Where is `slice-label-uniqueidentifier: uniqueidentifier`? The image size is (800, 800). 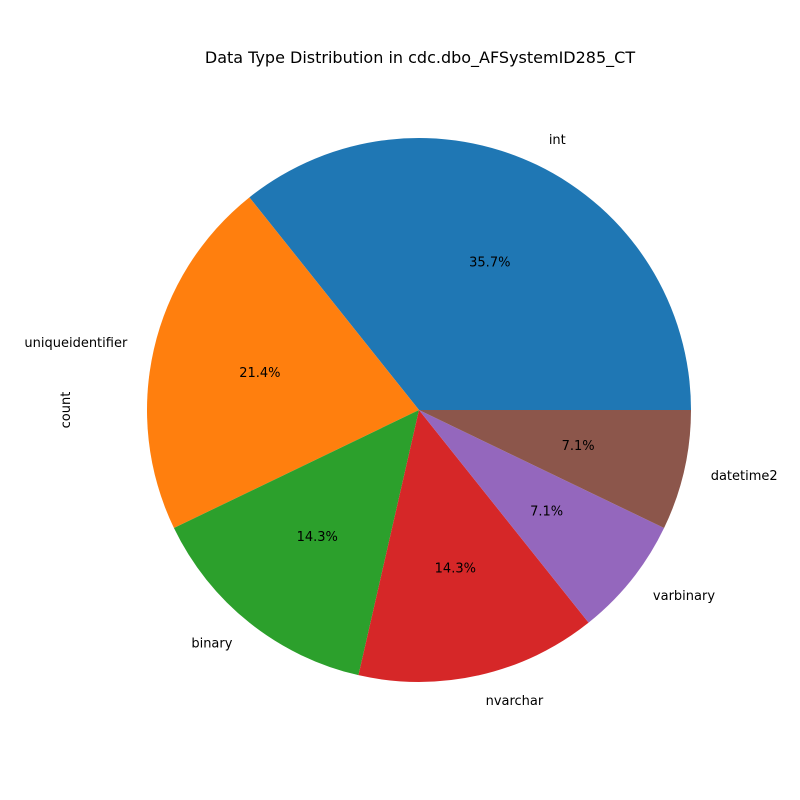
slice-label-uniqueidentifier: uniqueidentifier is located at coordinates (76, 343).